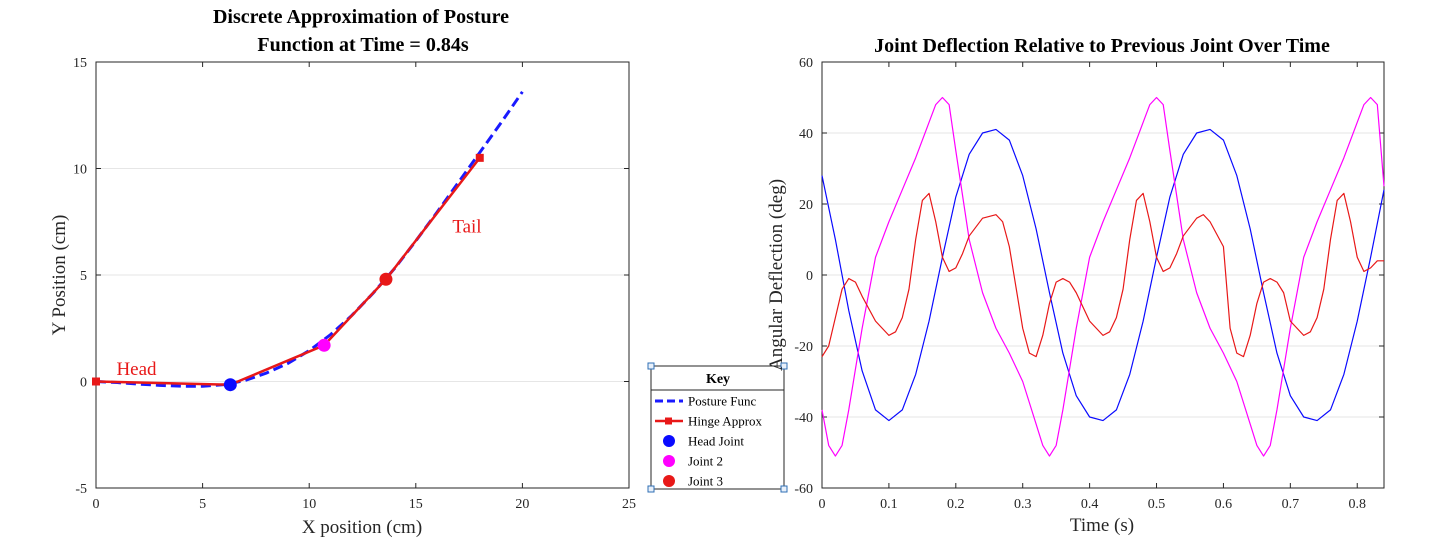 This screenshot has height=548, width=1441. What do you see at coordinates (889, 504) in the screenshot?
I see `deflection-chart-x-tick-label: 0.1` at bounding box center [889, 504].